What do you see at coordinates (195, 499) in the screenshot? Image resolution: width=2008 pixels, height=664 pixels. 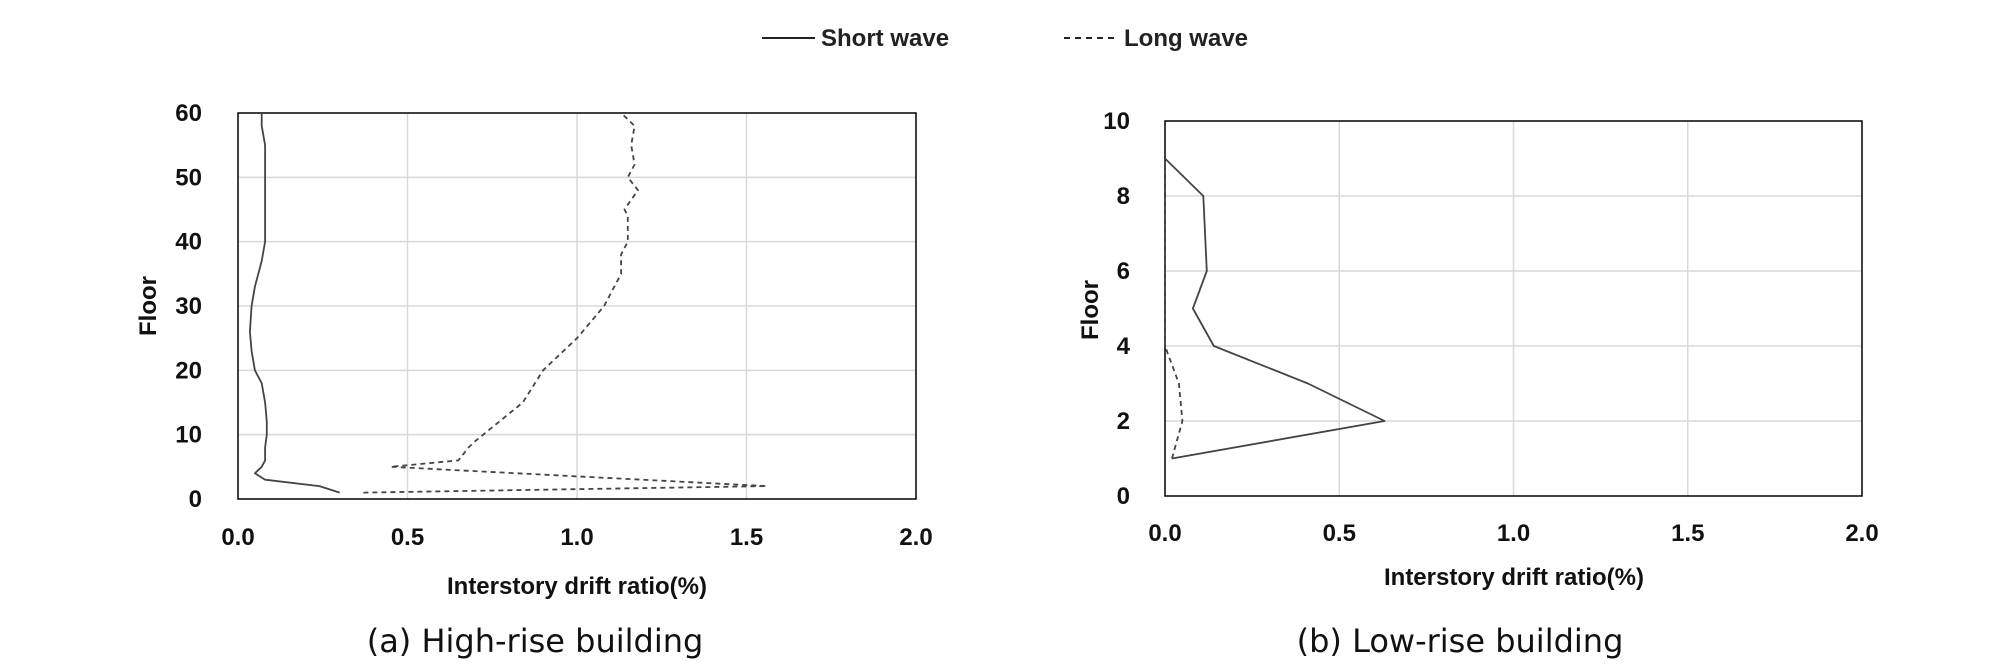 I see `y-tick-label-high-rise: 0` at bounding box center [195, 499].